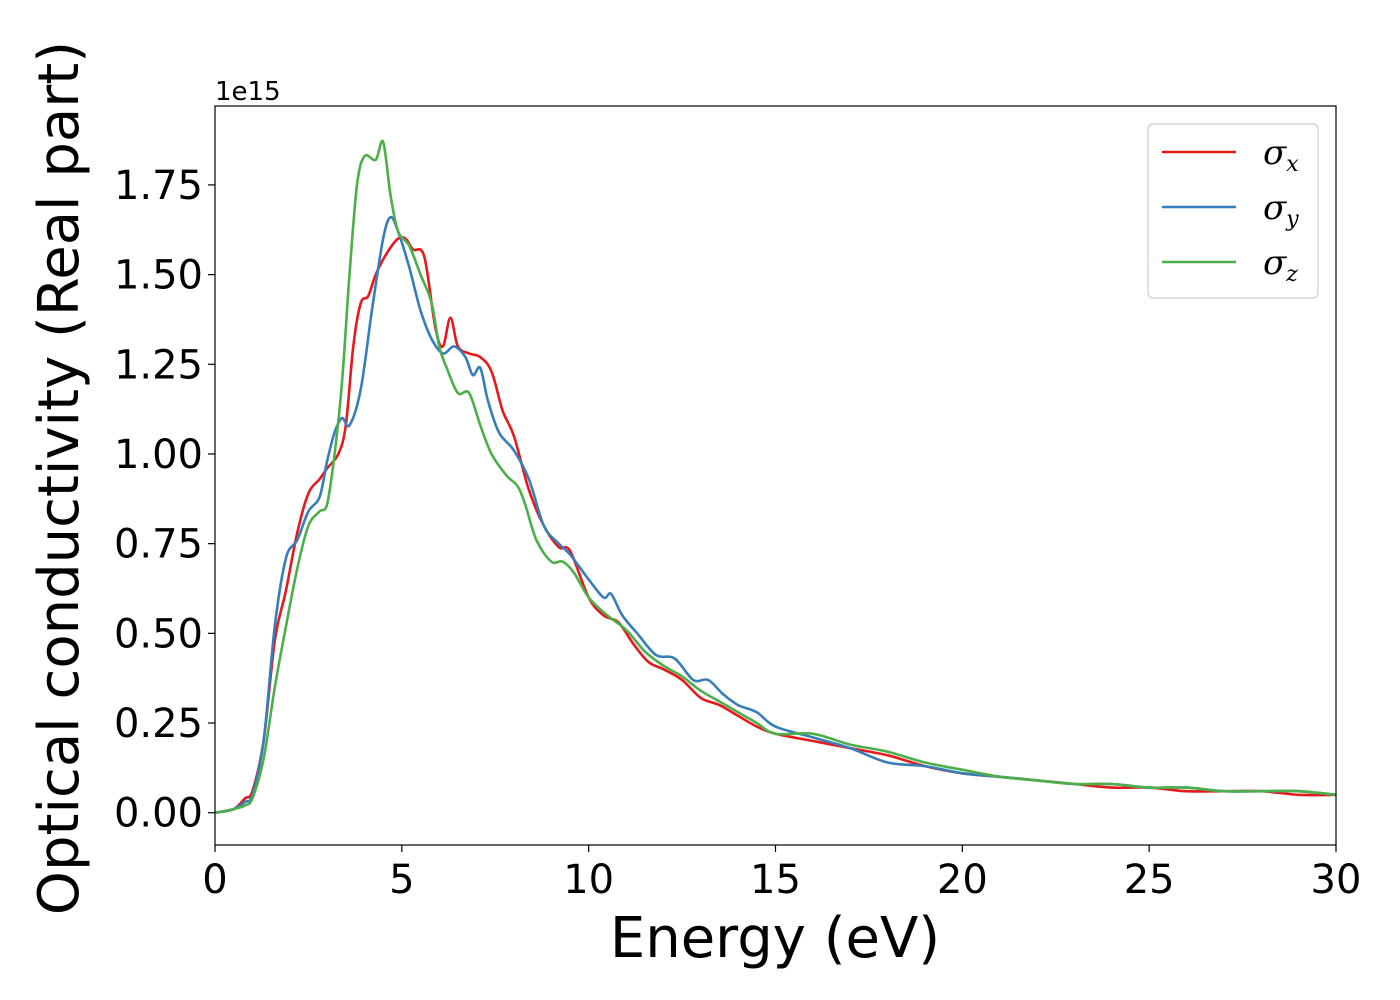 The image size is (1400, 1000). What do you see at coordinates (588, 880) in the screenshot?
I see `x-tick-label: 10` at bounding box center [588, 880].